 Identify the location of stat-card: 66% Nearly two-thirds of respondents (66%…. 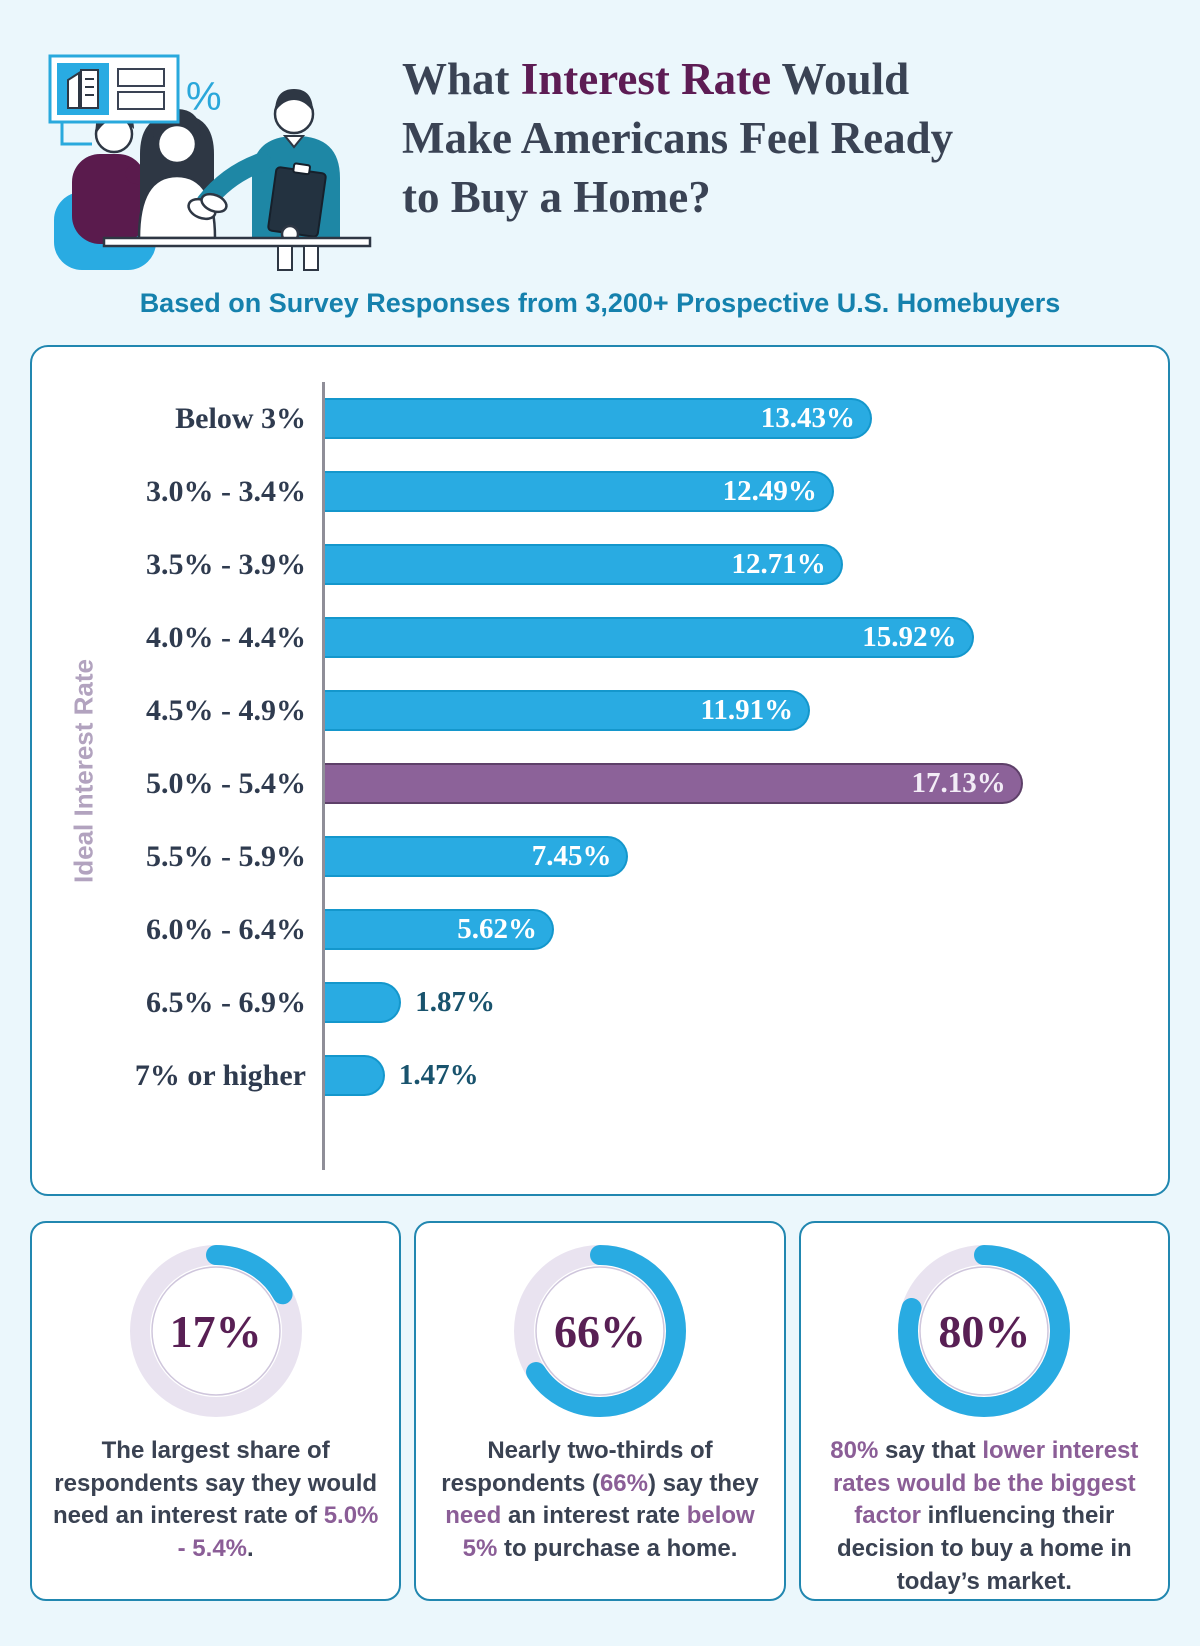
(600, 1411).